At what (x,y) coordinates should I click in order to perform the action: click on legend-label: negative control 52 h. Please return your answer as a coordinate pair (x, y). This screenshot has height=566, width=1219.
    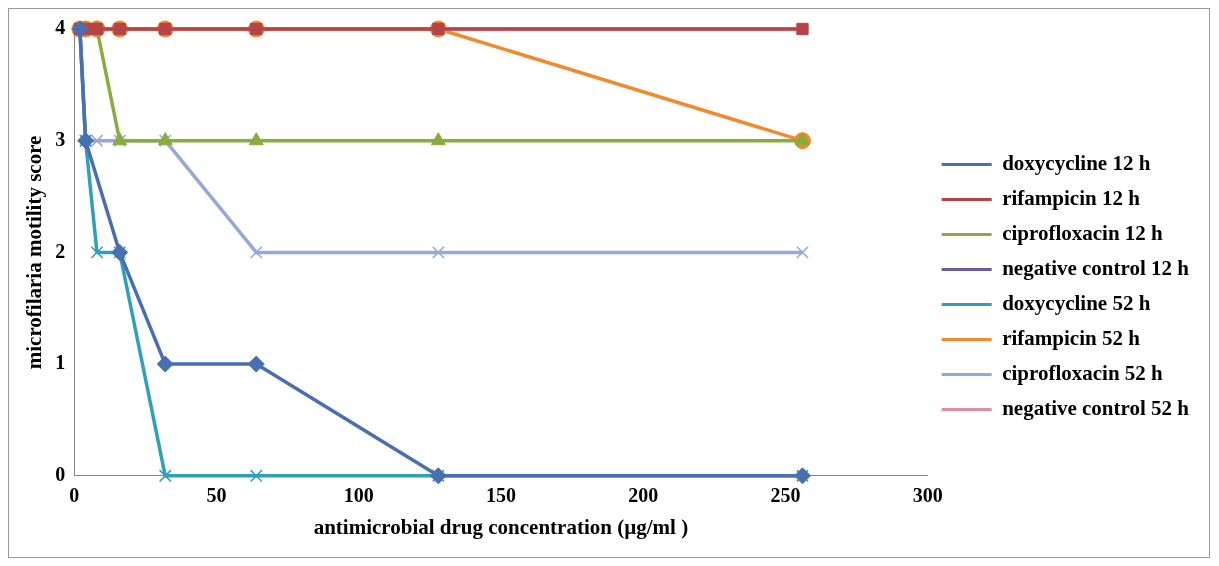
    Looking at the image, I should click on (1096, 407).